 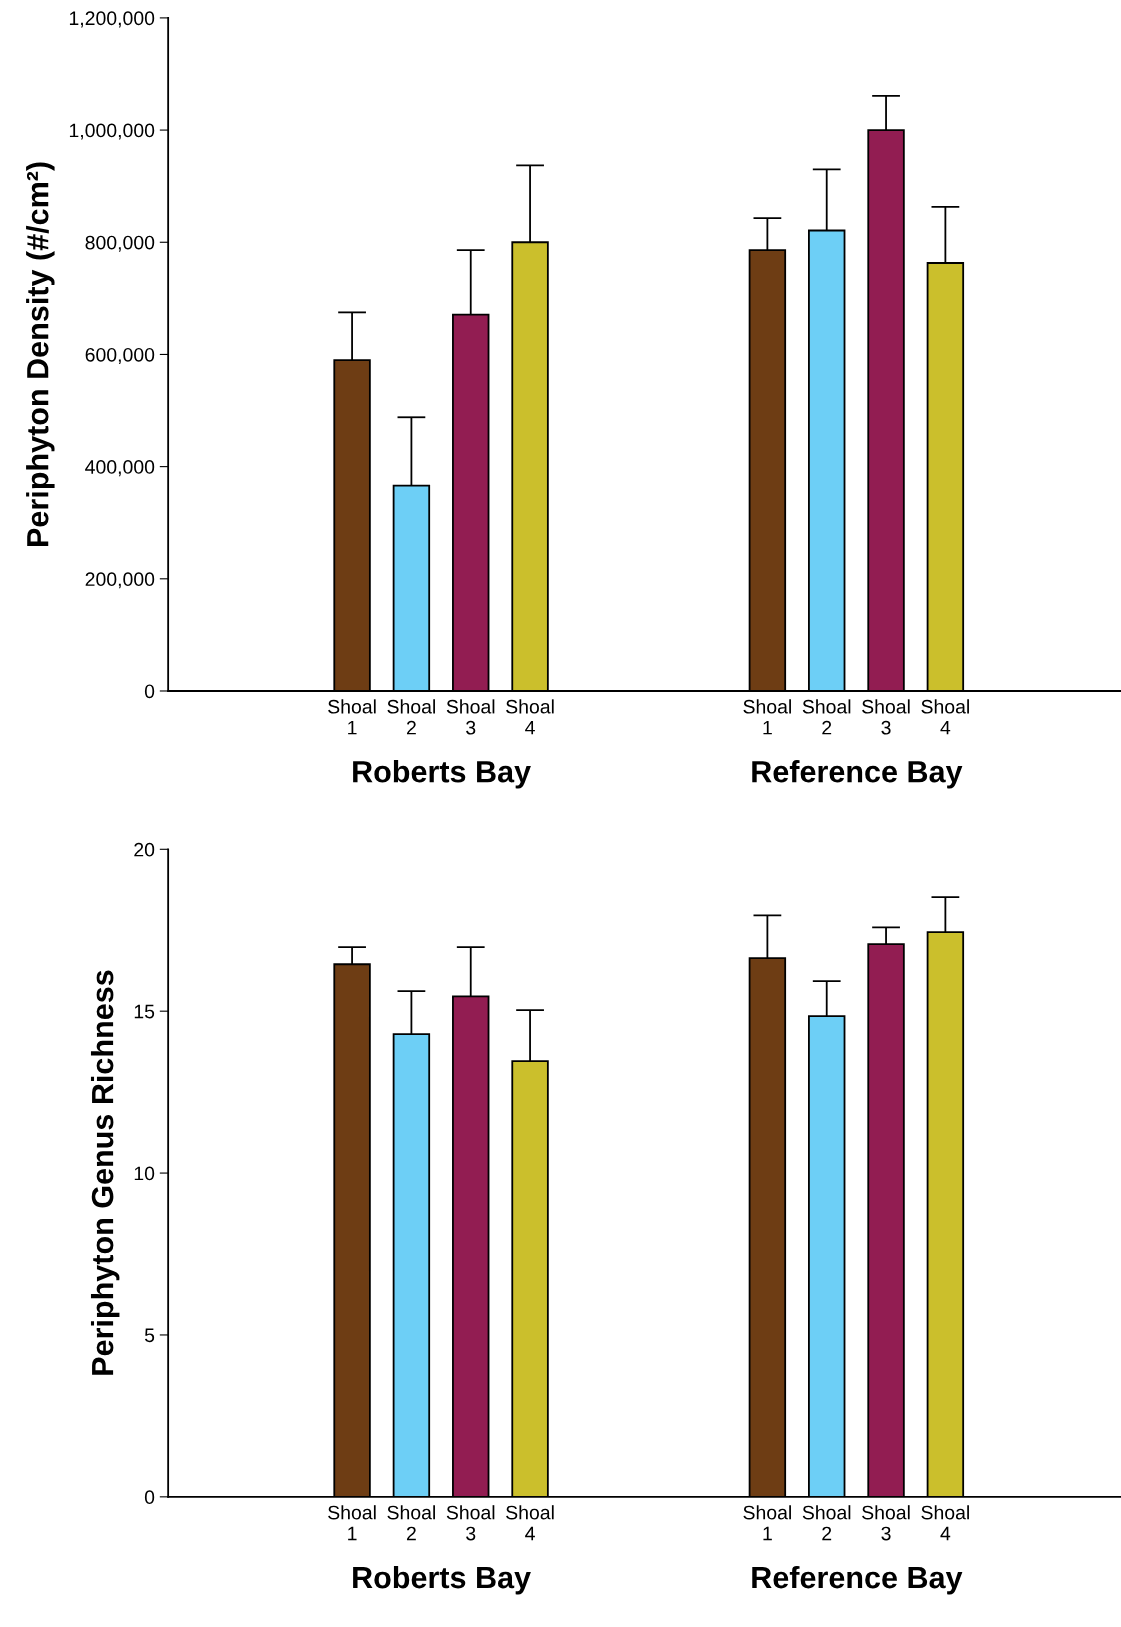 I want to click on y-tick-label: 10, so click(x=144, y=1173).